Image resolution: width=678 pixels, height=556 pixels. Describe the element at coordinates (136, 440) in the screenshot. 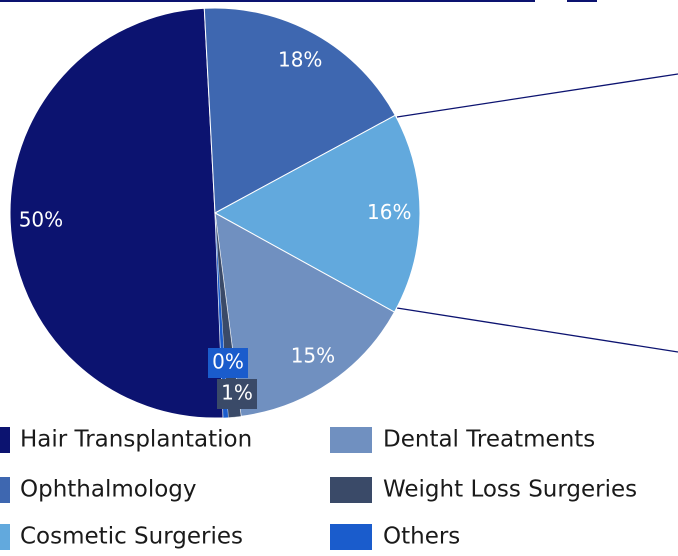

I see `legend-label: Hair Transplantation` at that location.